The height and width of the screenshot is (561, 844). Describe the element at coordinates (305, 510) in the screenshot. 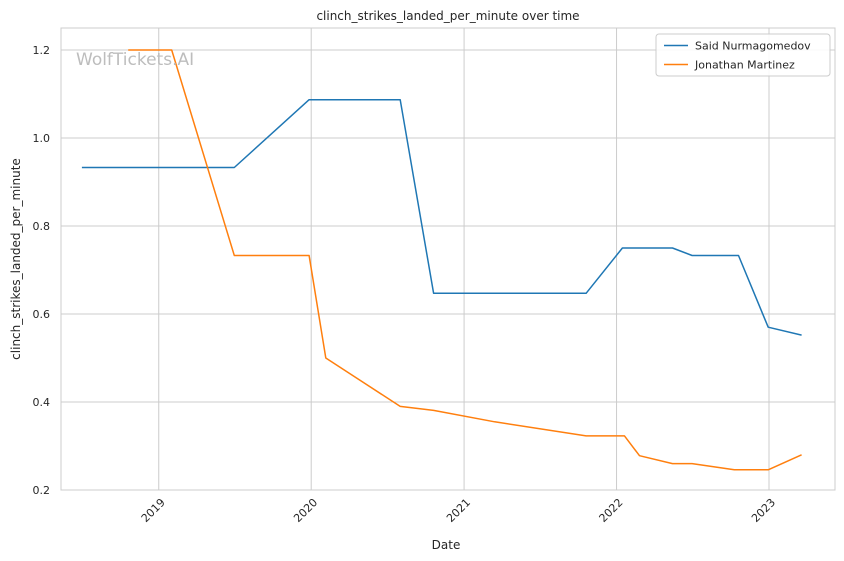

I see `x-tick-label: 2020` at that location.